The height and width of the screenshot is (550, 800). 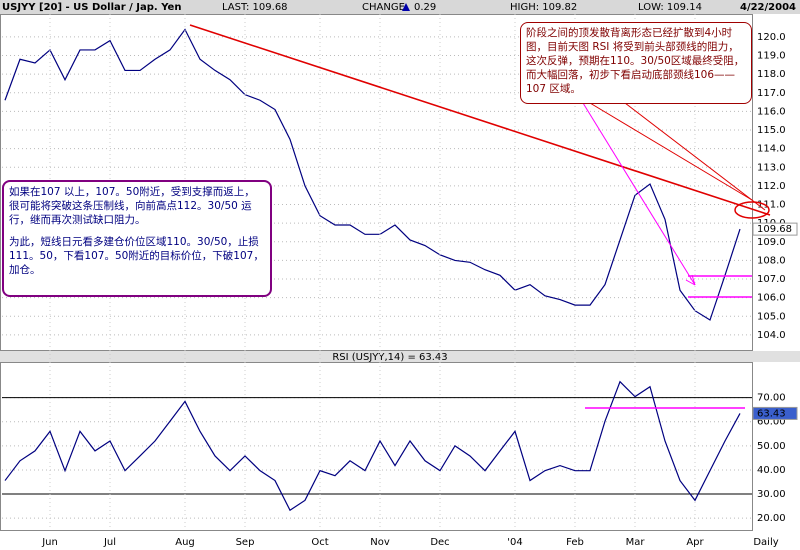 What do you see at coordinates (49, 542) in the screenshot?
I see `x-tick-label: Jun` at bounding box center [49, 542].